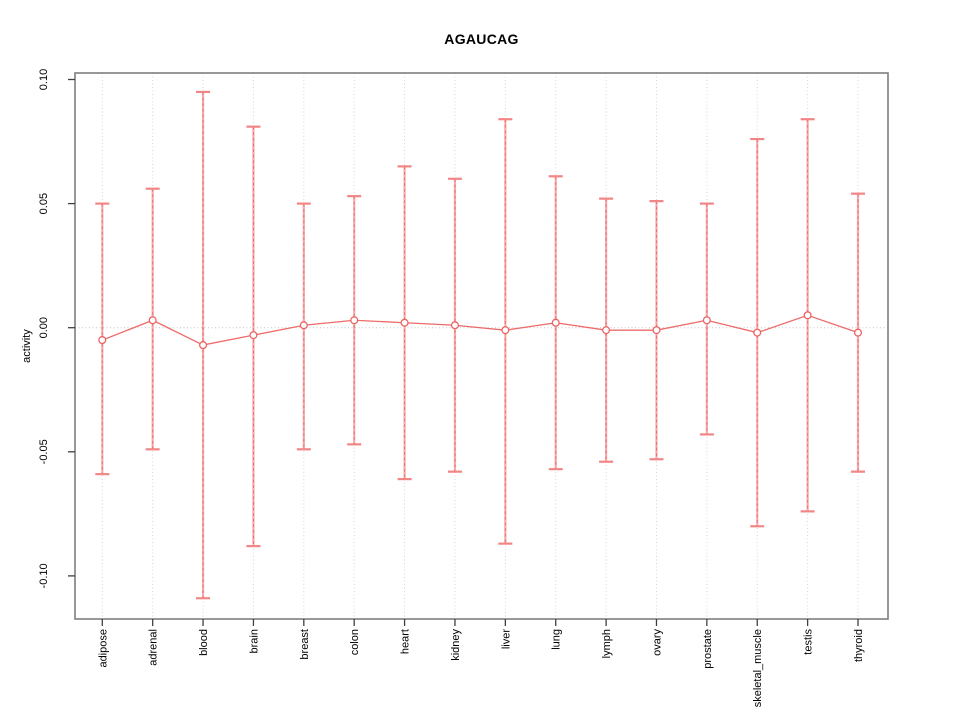 The image size is (960, 720). I want to click on series-line, so click(480, 330).